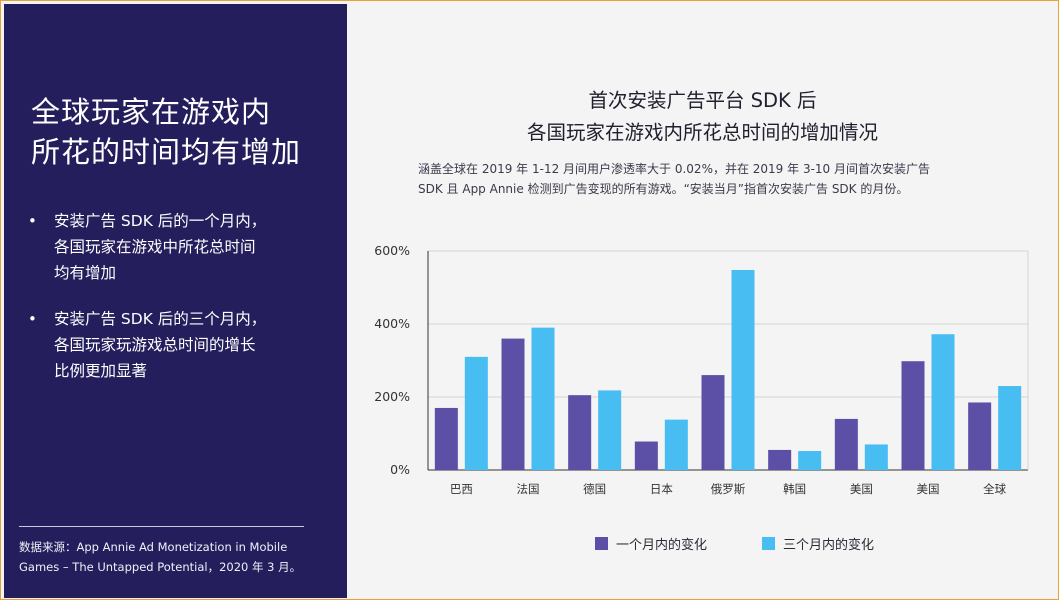 Image resolution: width=1059 pixels, height=600 pixels. I want to click on key-point-line: 安装广告 SDK 后的三个月内，, so click(160, 319).